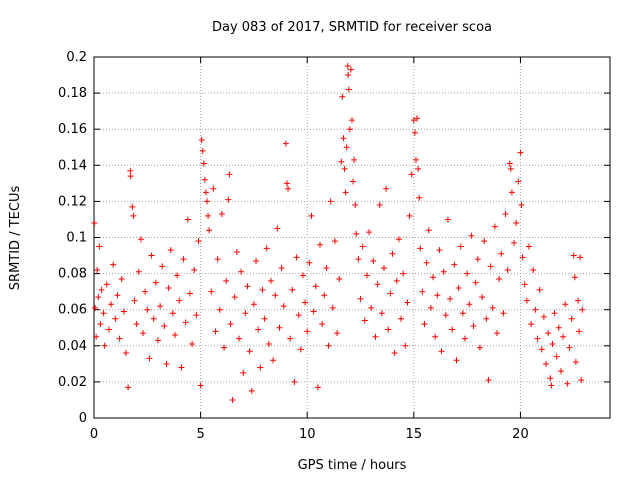 This screenshot has width=640, height=480. I want to click on y-tick-label: 0.18, so click(72, 93).